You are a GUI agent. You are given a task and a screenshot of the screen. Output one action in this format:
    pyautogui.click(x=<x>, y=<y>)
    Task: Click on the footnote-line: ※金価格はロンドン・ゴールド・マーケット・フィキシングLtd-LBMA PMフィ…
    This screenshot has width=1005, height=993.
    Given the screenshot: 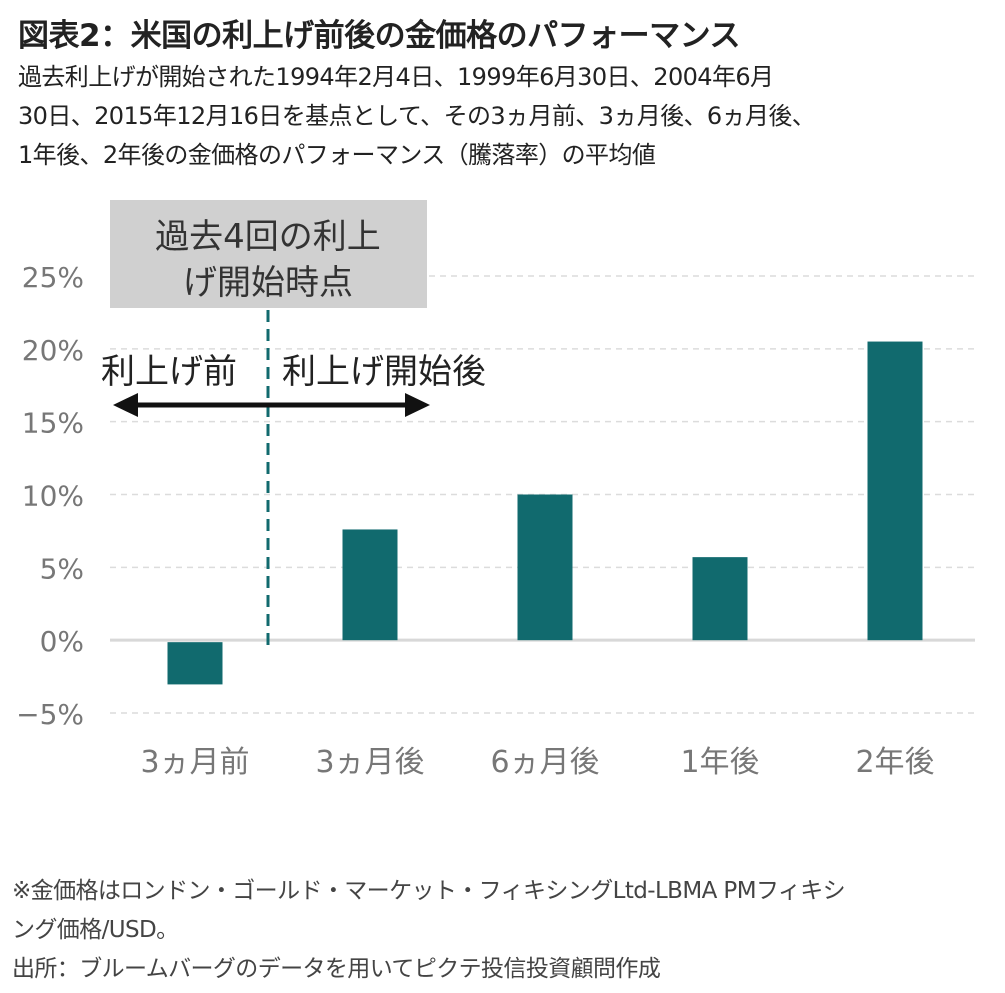 What is the action you would take?
    pyautogui.click(x=429, y=891)
    